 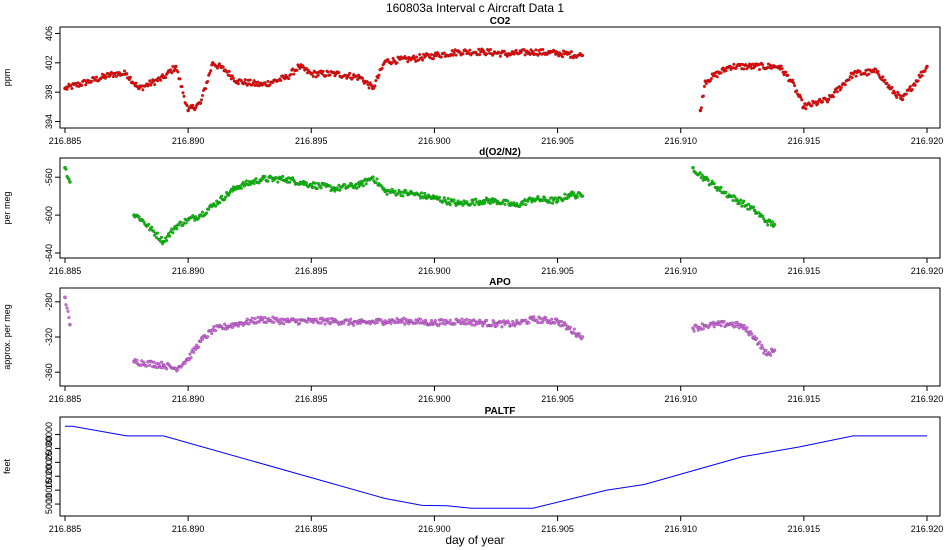 I want to click on x-tick-label: 216.905, so click(x=557, y=271).